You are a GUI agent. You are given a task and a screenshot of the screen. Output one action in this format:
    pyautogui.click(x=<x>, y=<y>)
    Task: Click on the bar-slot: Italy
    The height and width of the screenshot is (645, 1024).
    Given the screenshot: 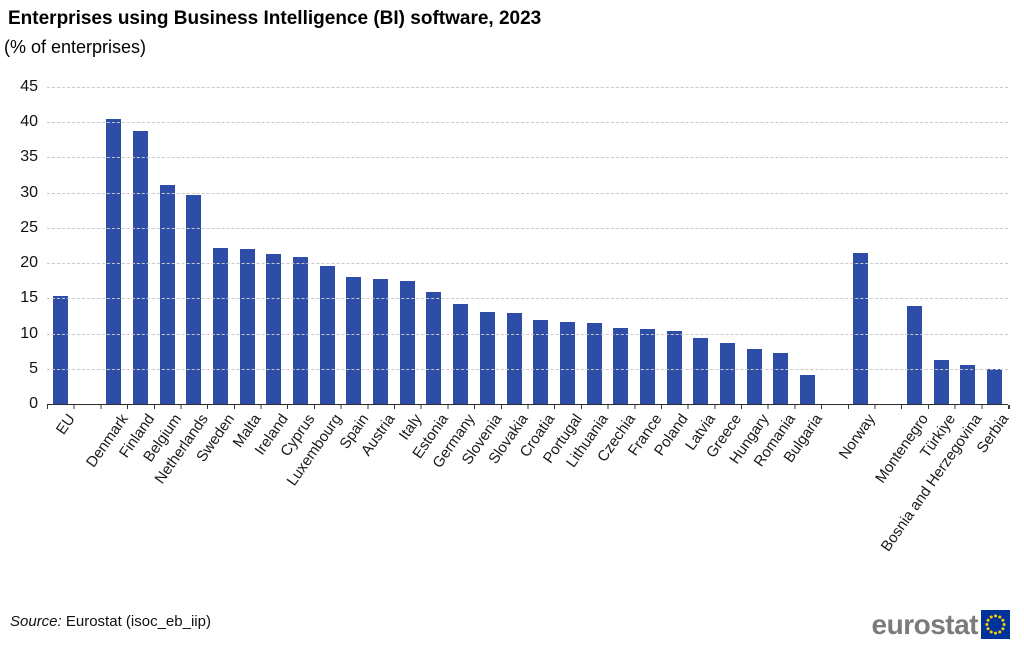 What is the action you would take?
    pyautogui.click(x=409, y=265)
    